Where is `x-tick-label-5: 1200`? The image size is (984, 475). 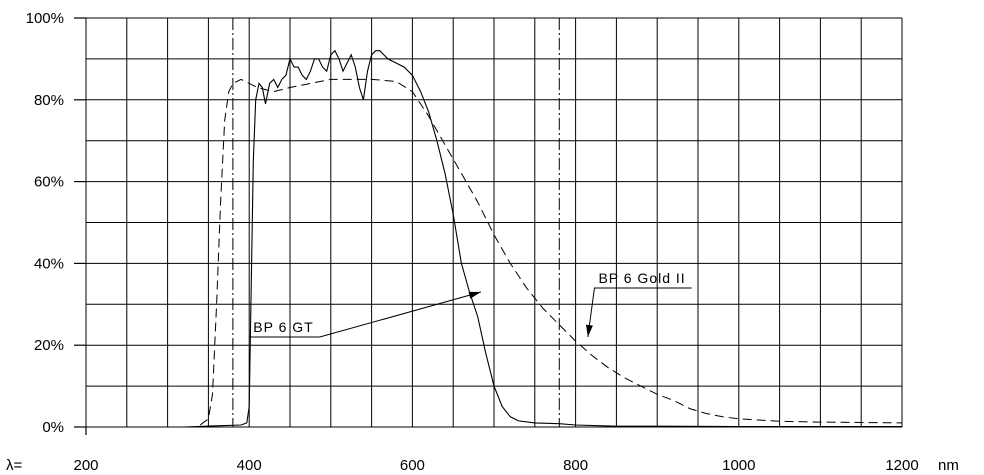 x-tick-label-5: 1200 is located at coordinates (901, 465).